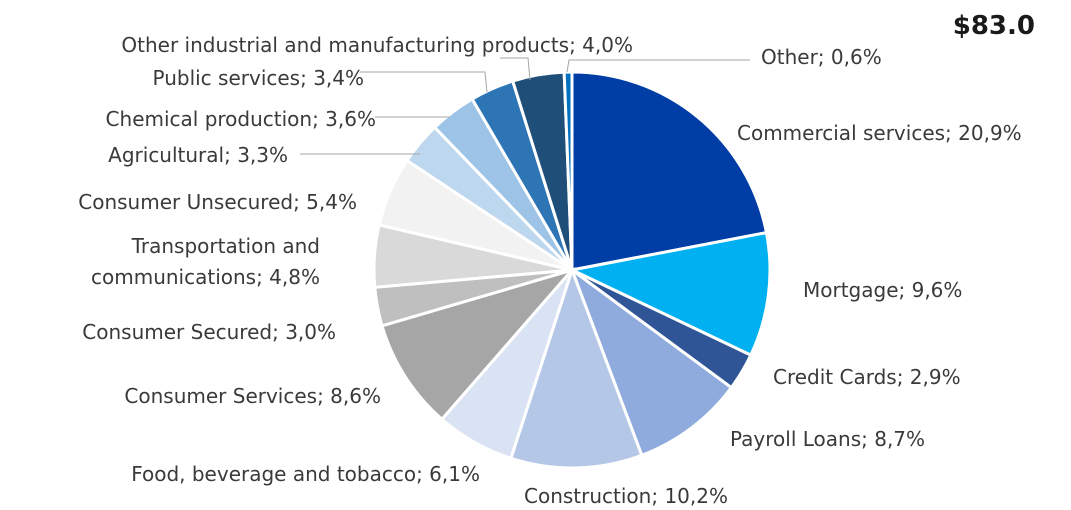 The height and width of the screenshot is (510, 1071). Describe the element at coordinates (217, 202) in the screenshot. I see `slice-label-consumer-unsecured: Consumer Unsecured; 5,4%` at that location.